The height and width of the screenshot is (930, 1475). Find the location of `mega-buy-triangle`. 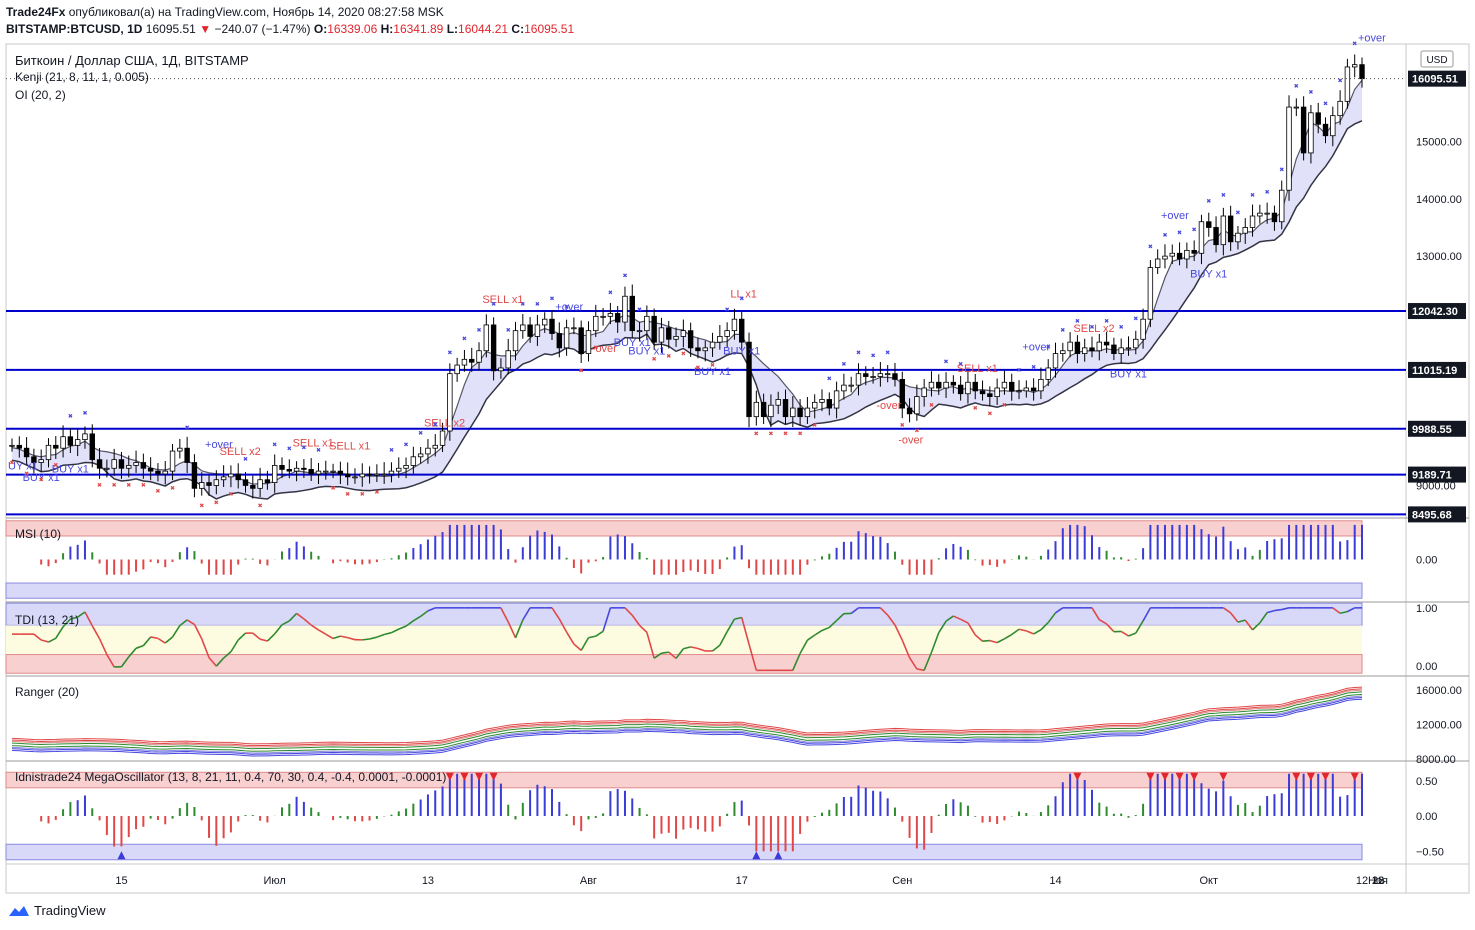

mega-buy-triangle is located at coordinates (778, 855).